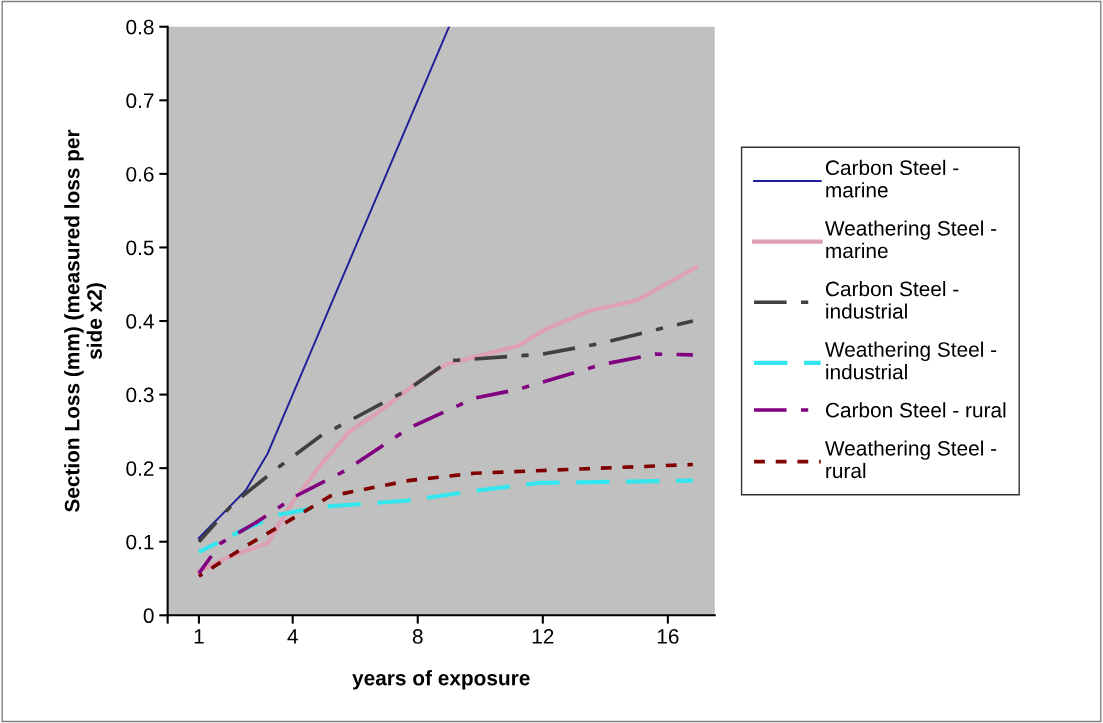 This screenshot has width=1103, height=723. I want to click on y-tick-label: 0.1, so click(140, 542).